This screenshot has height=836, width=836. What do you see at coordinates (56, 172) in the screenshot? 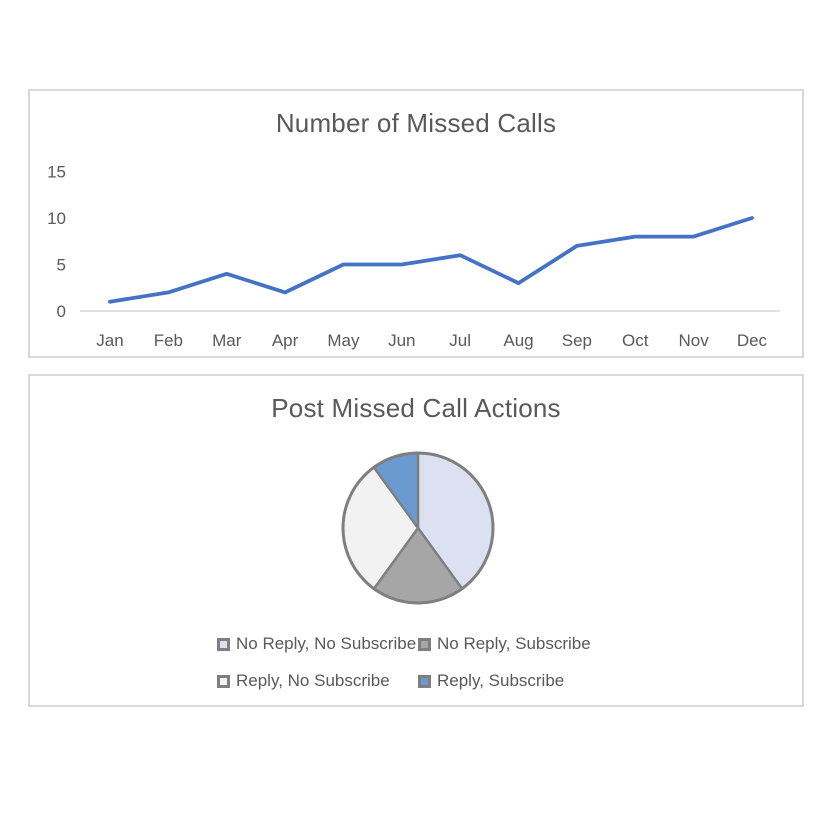
I see `y-axis-label: 15` at bounding box center [56, 172].